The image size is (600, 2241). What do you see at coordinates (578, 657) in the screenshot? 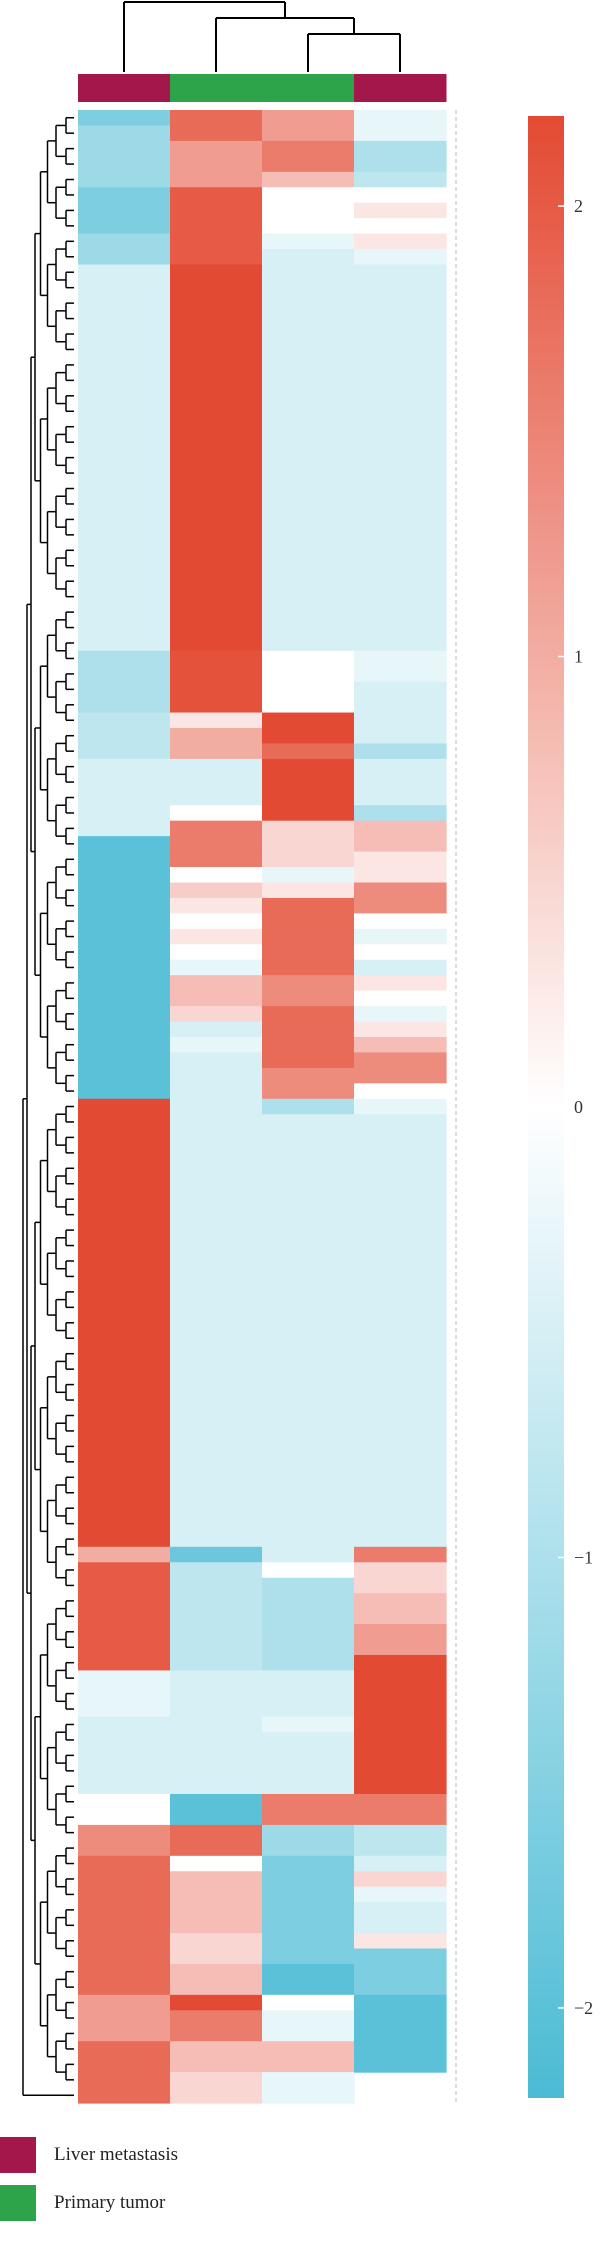
I see `colorbar-tick-label: 1` at bounding box center [578, 657].